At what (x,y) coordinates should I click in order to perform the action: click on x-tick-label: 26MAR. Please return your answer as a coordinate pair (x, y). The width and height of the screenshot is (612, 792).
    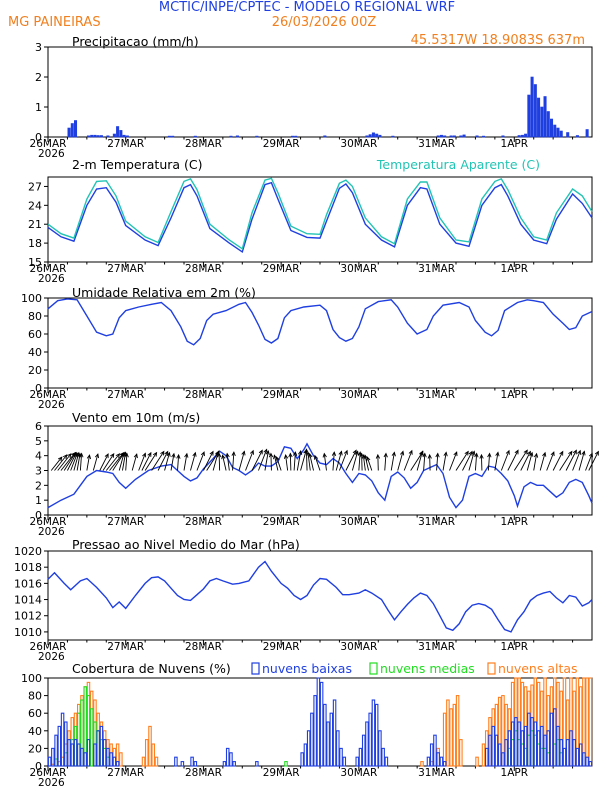
    Looking at the image, I should click on (48, 522).